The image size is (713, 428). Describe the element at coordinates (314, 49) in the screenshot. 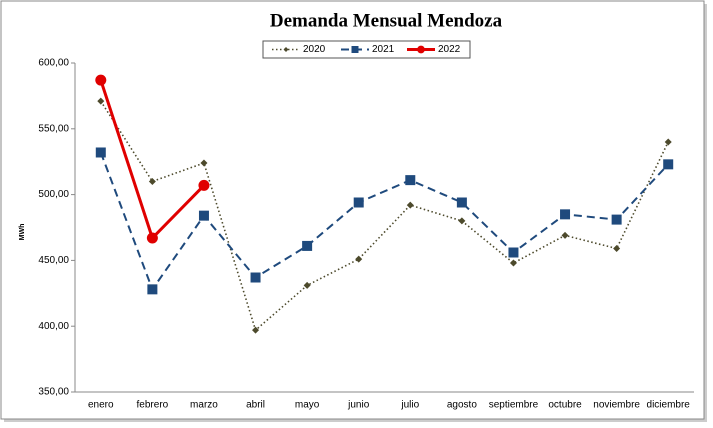

I see `legend-label: 2020` at that location.